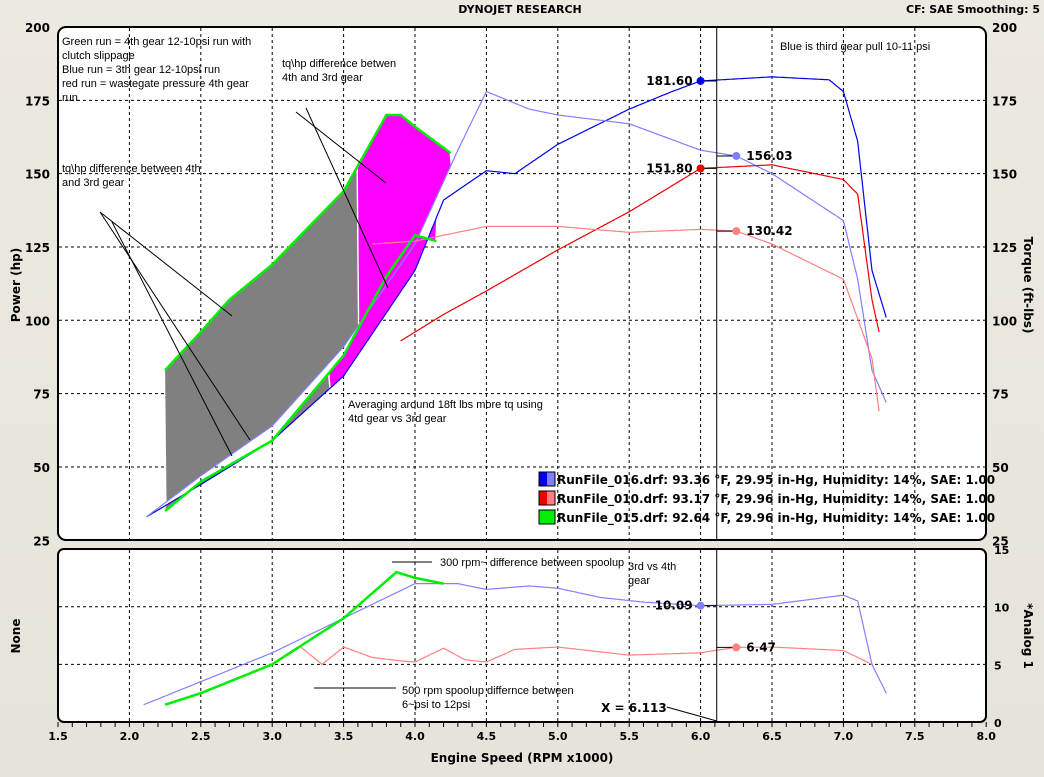 The width and height of the screenshot is (1044, 777). What do you see at coordinates (1000, 395) in the screenshot?
I see `y2-tick-label: 75` at bounding box center [1000, 395].